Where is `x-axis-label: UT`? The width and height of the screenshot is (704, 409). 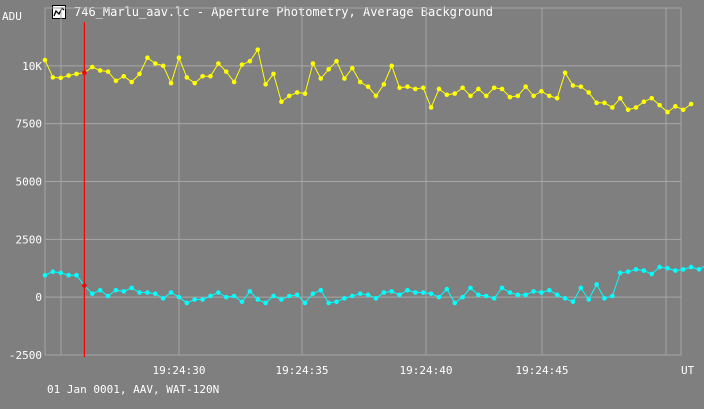
x-axis-label: UT is located at coordinates (688, 370).